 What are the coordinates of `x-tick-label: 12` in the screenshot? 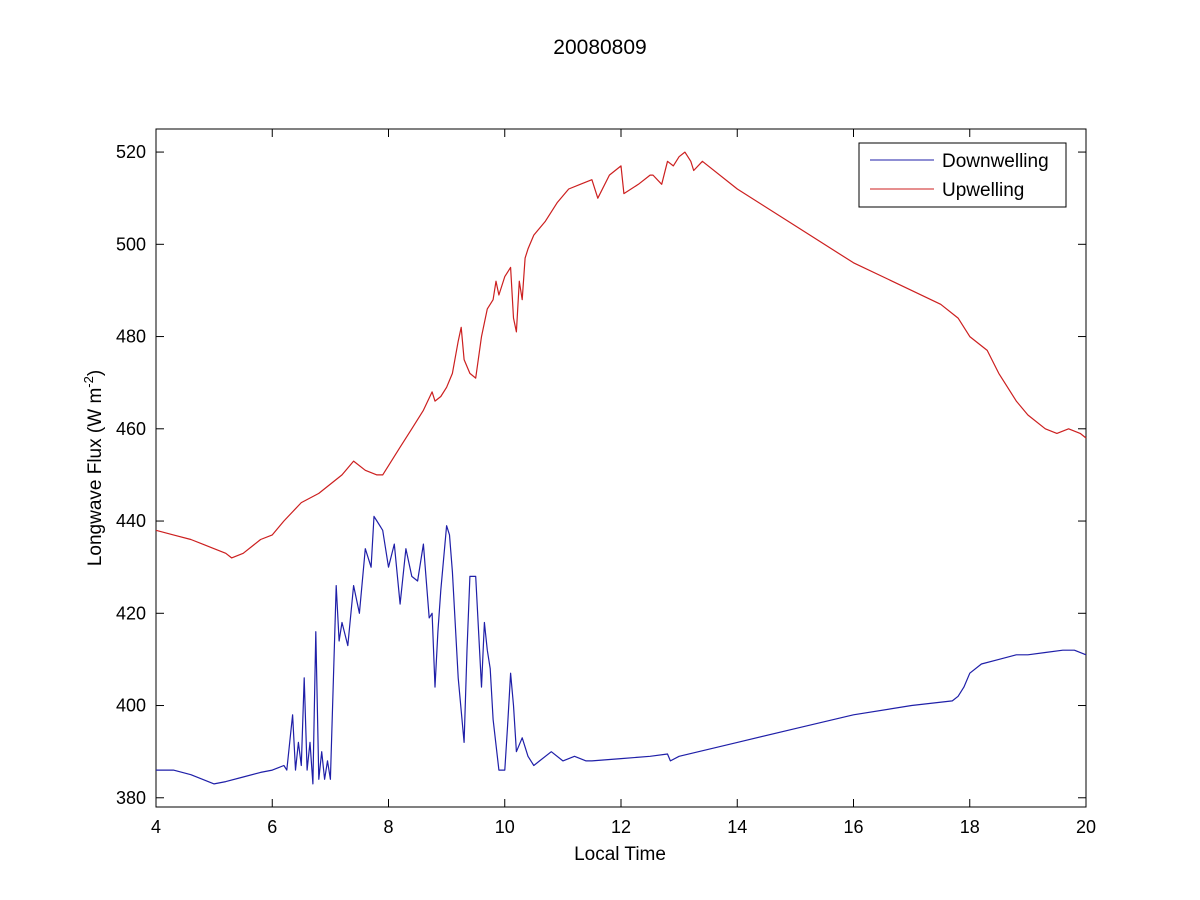 It's located at (621, 827).